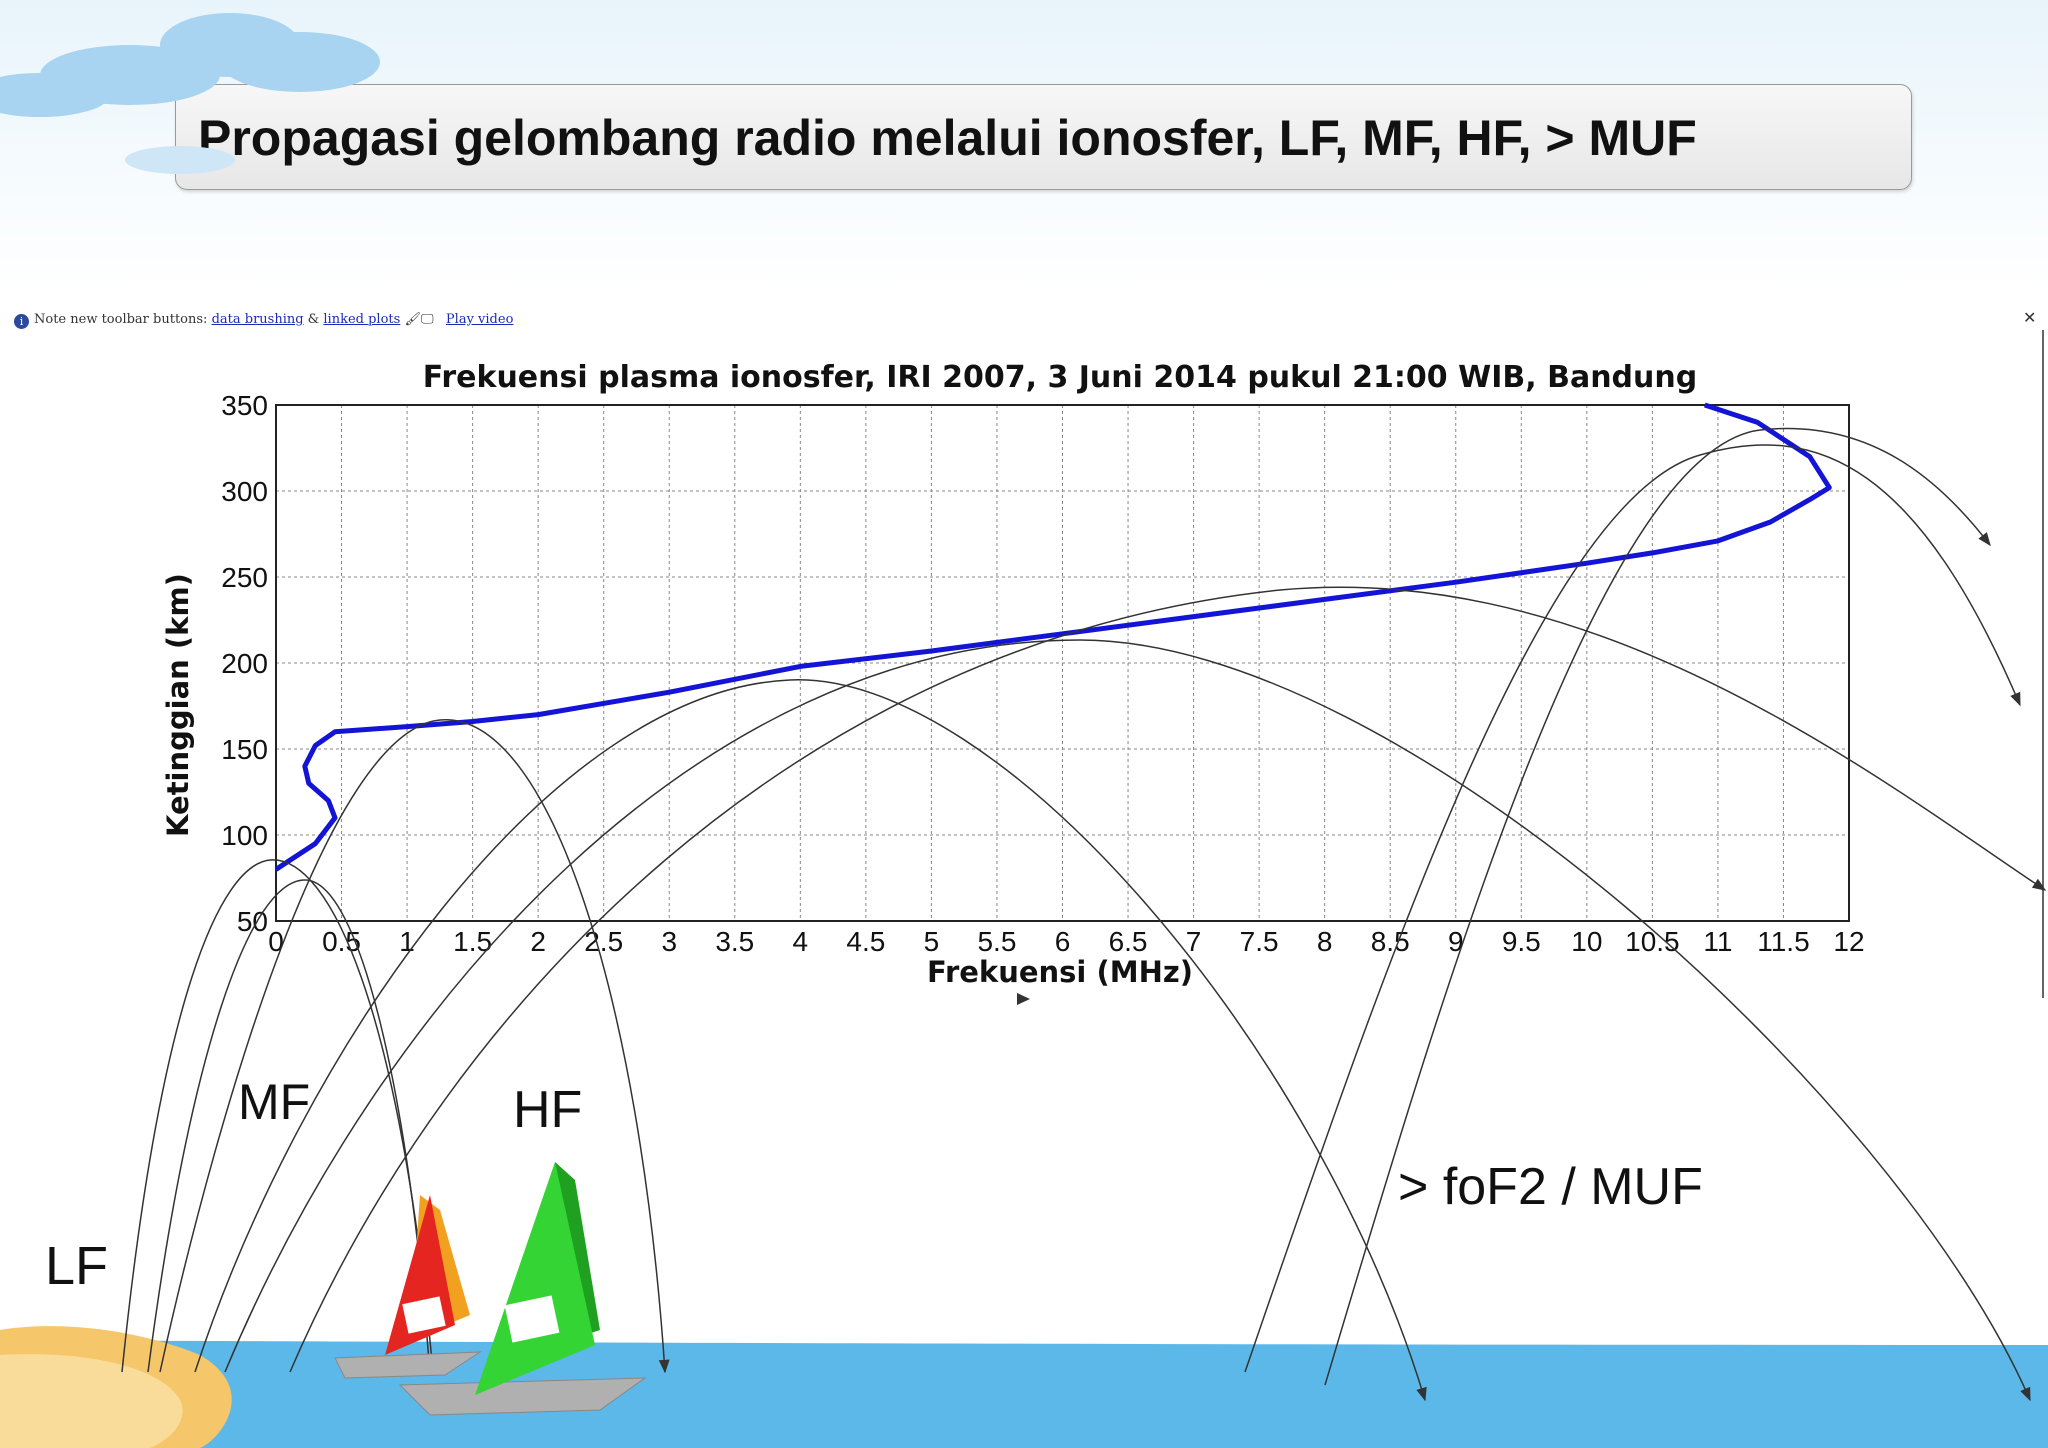 The height and width of the screenshot is (1448, 2048). Describe the element at coordinates (669, 941) in the screenshot. I see `x-tick-label: 3` at that location.